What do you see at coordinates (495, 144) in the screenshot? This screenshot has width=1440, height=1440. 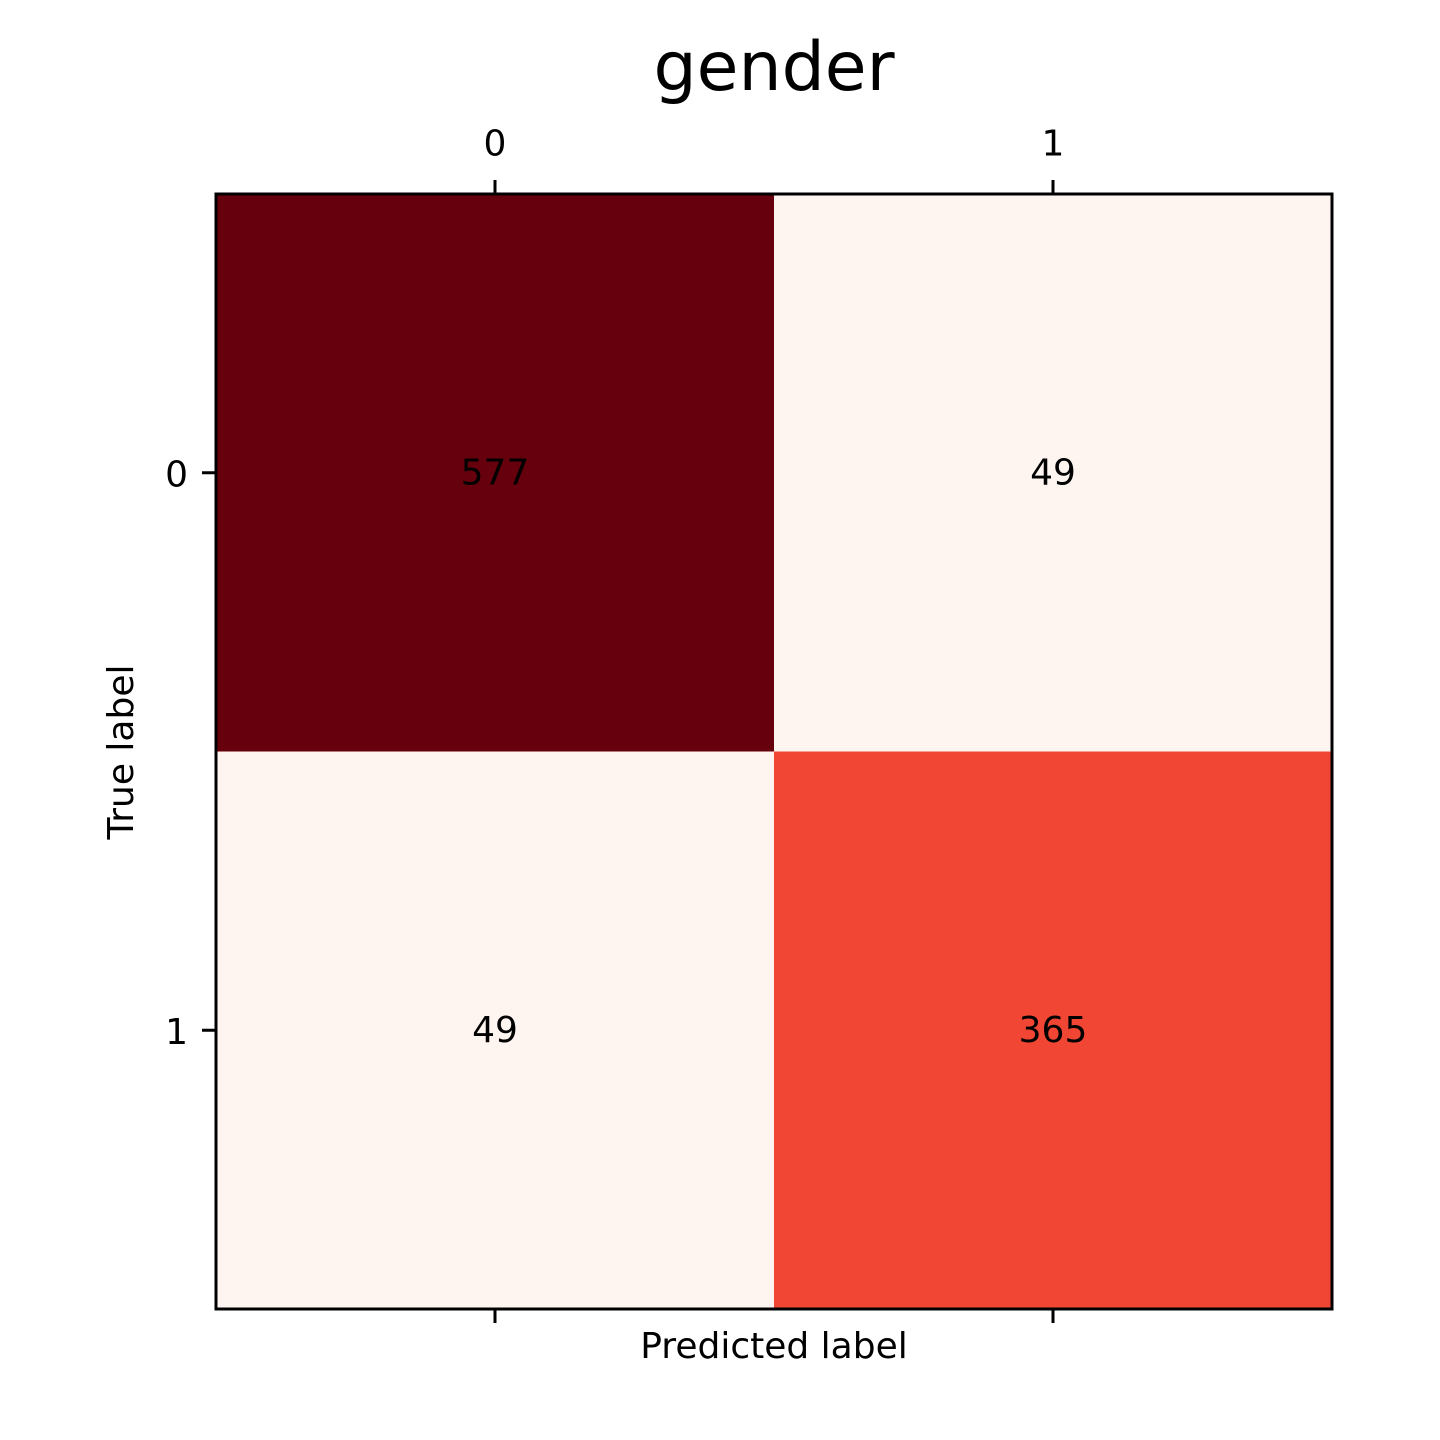 I see `x-tick-label-0: 0` at bounding box center [495, 144].